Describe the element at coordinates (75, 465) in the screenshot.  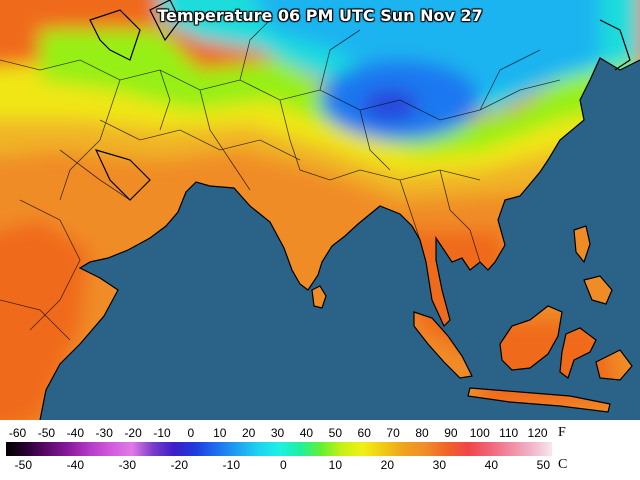
I see `celsius-tick: -40` at that location.